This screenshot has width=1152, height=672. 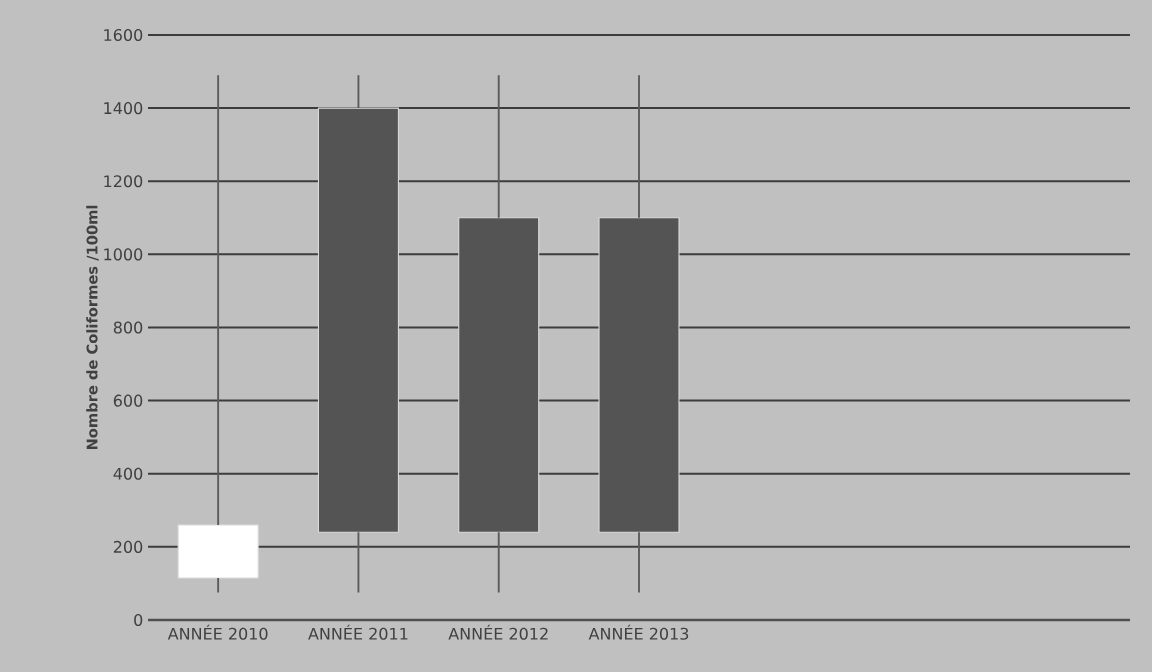 What do you see at coordinates (217, 632) in the screenshot?
I see `x-tick-label: ANNÉE 2010` at bounding box center [217, 632].